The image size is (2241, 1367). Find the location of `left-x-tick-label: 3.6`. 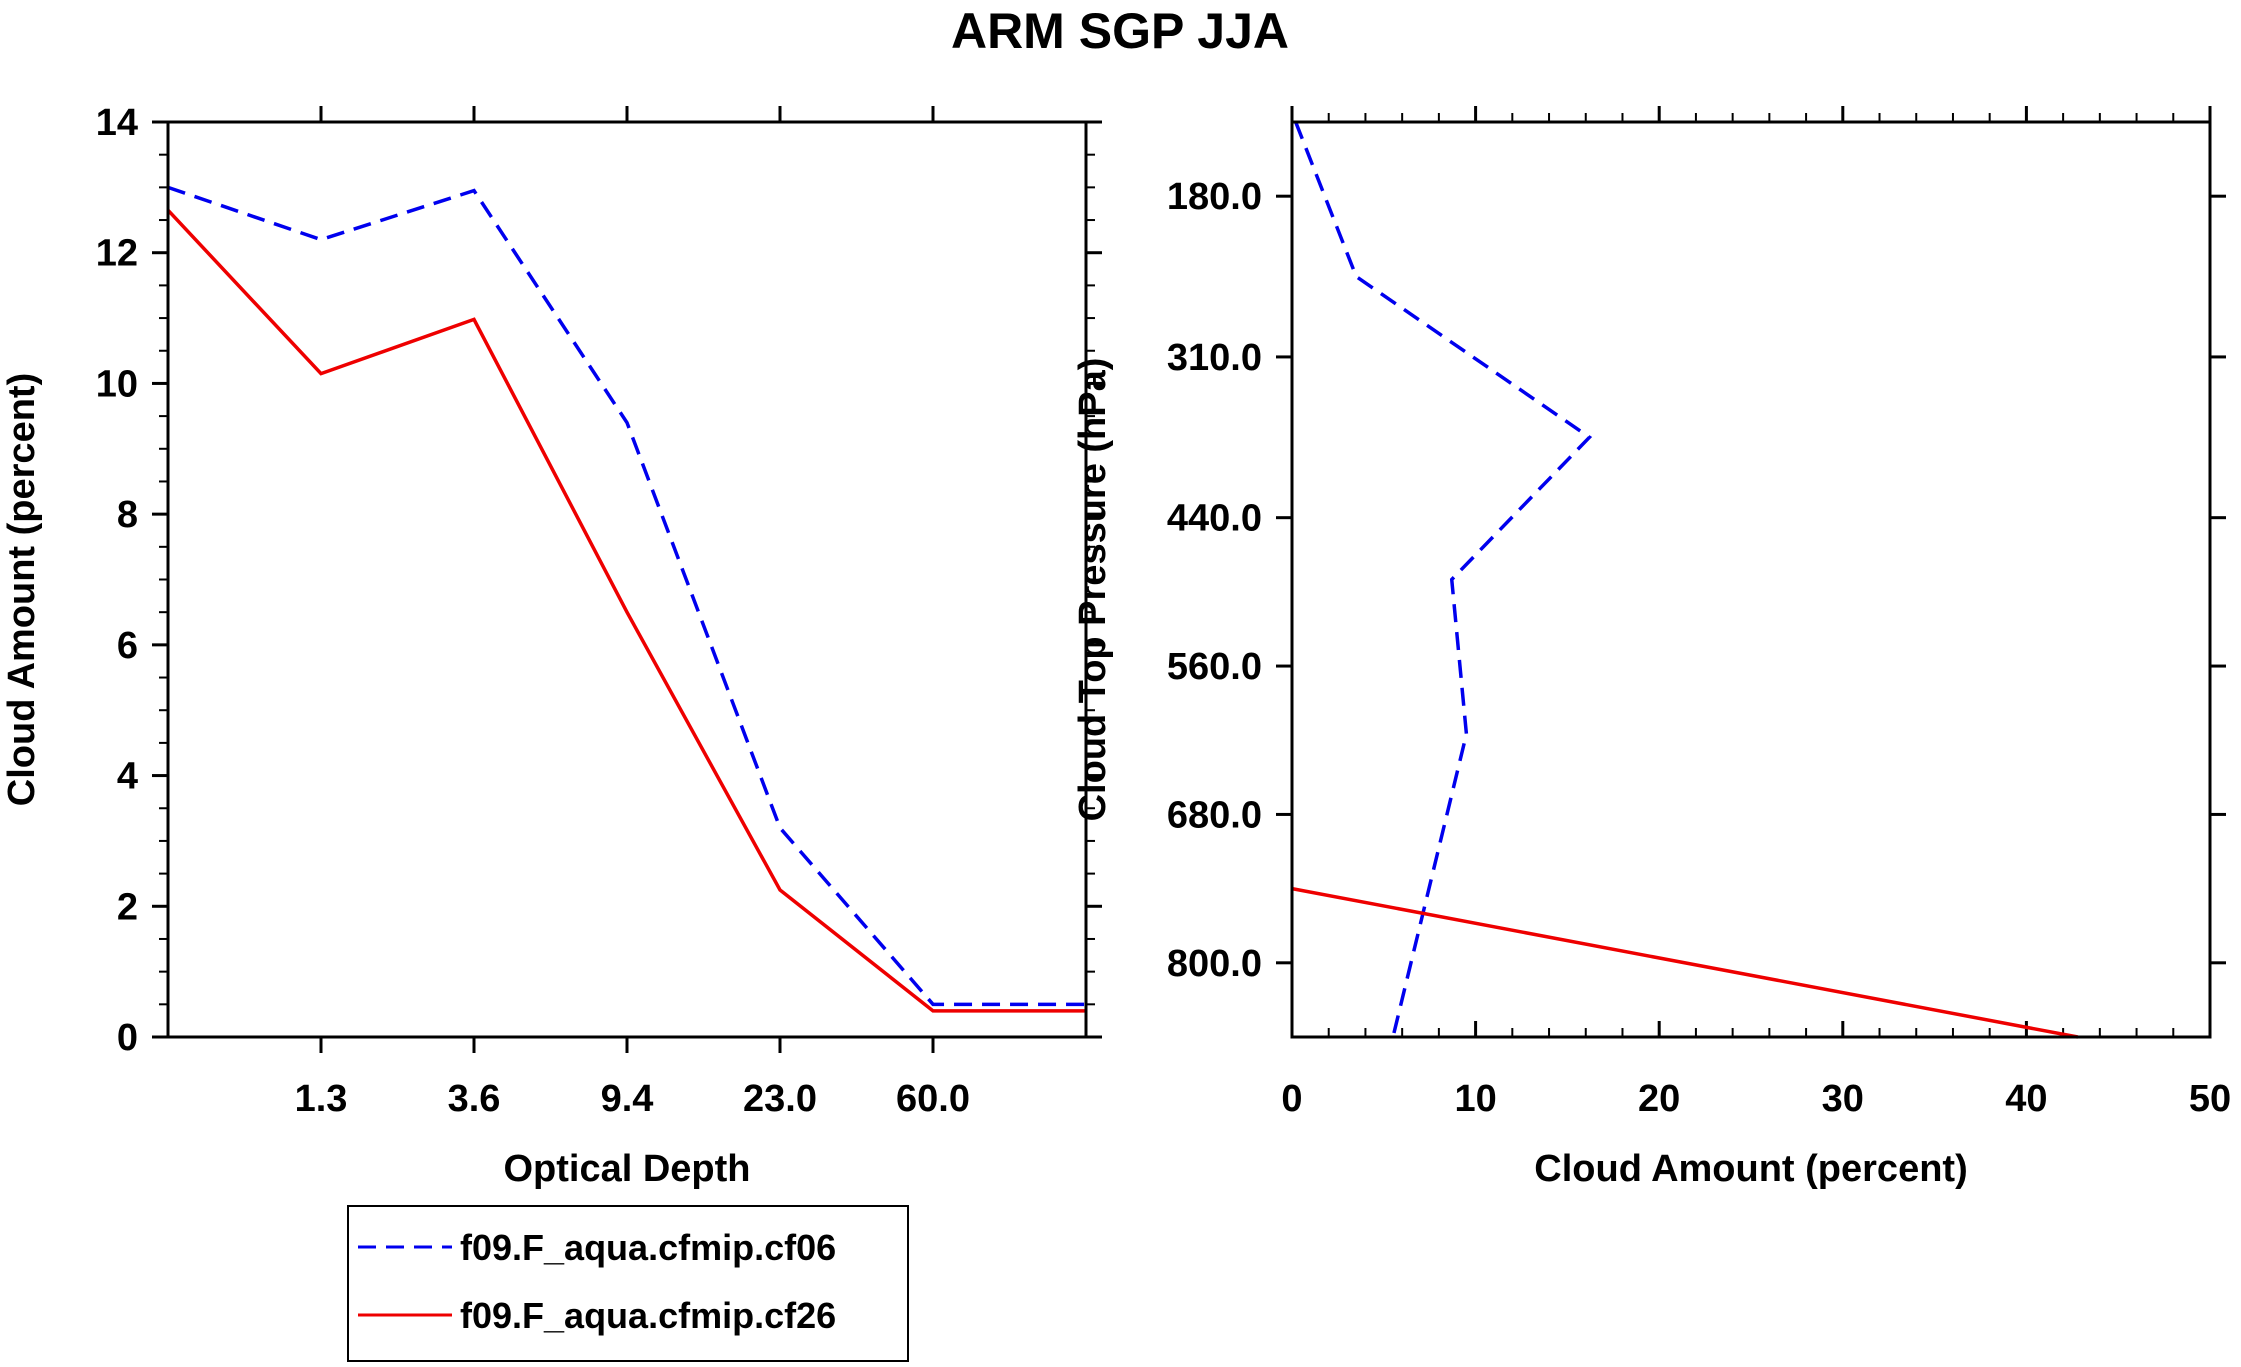

left-x-tick-label: 3.6 is located at coordinates (474, 1099).